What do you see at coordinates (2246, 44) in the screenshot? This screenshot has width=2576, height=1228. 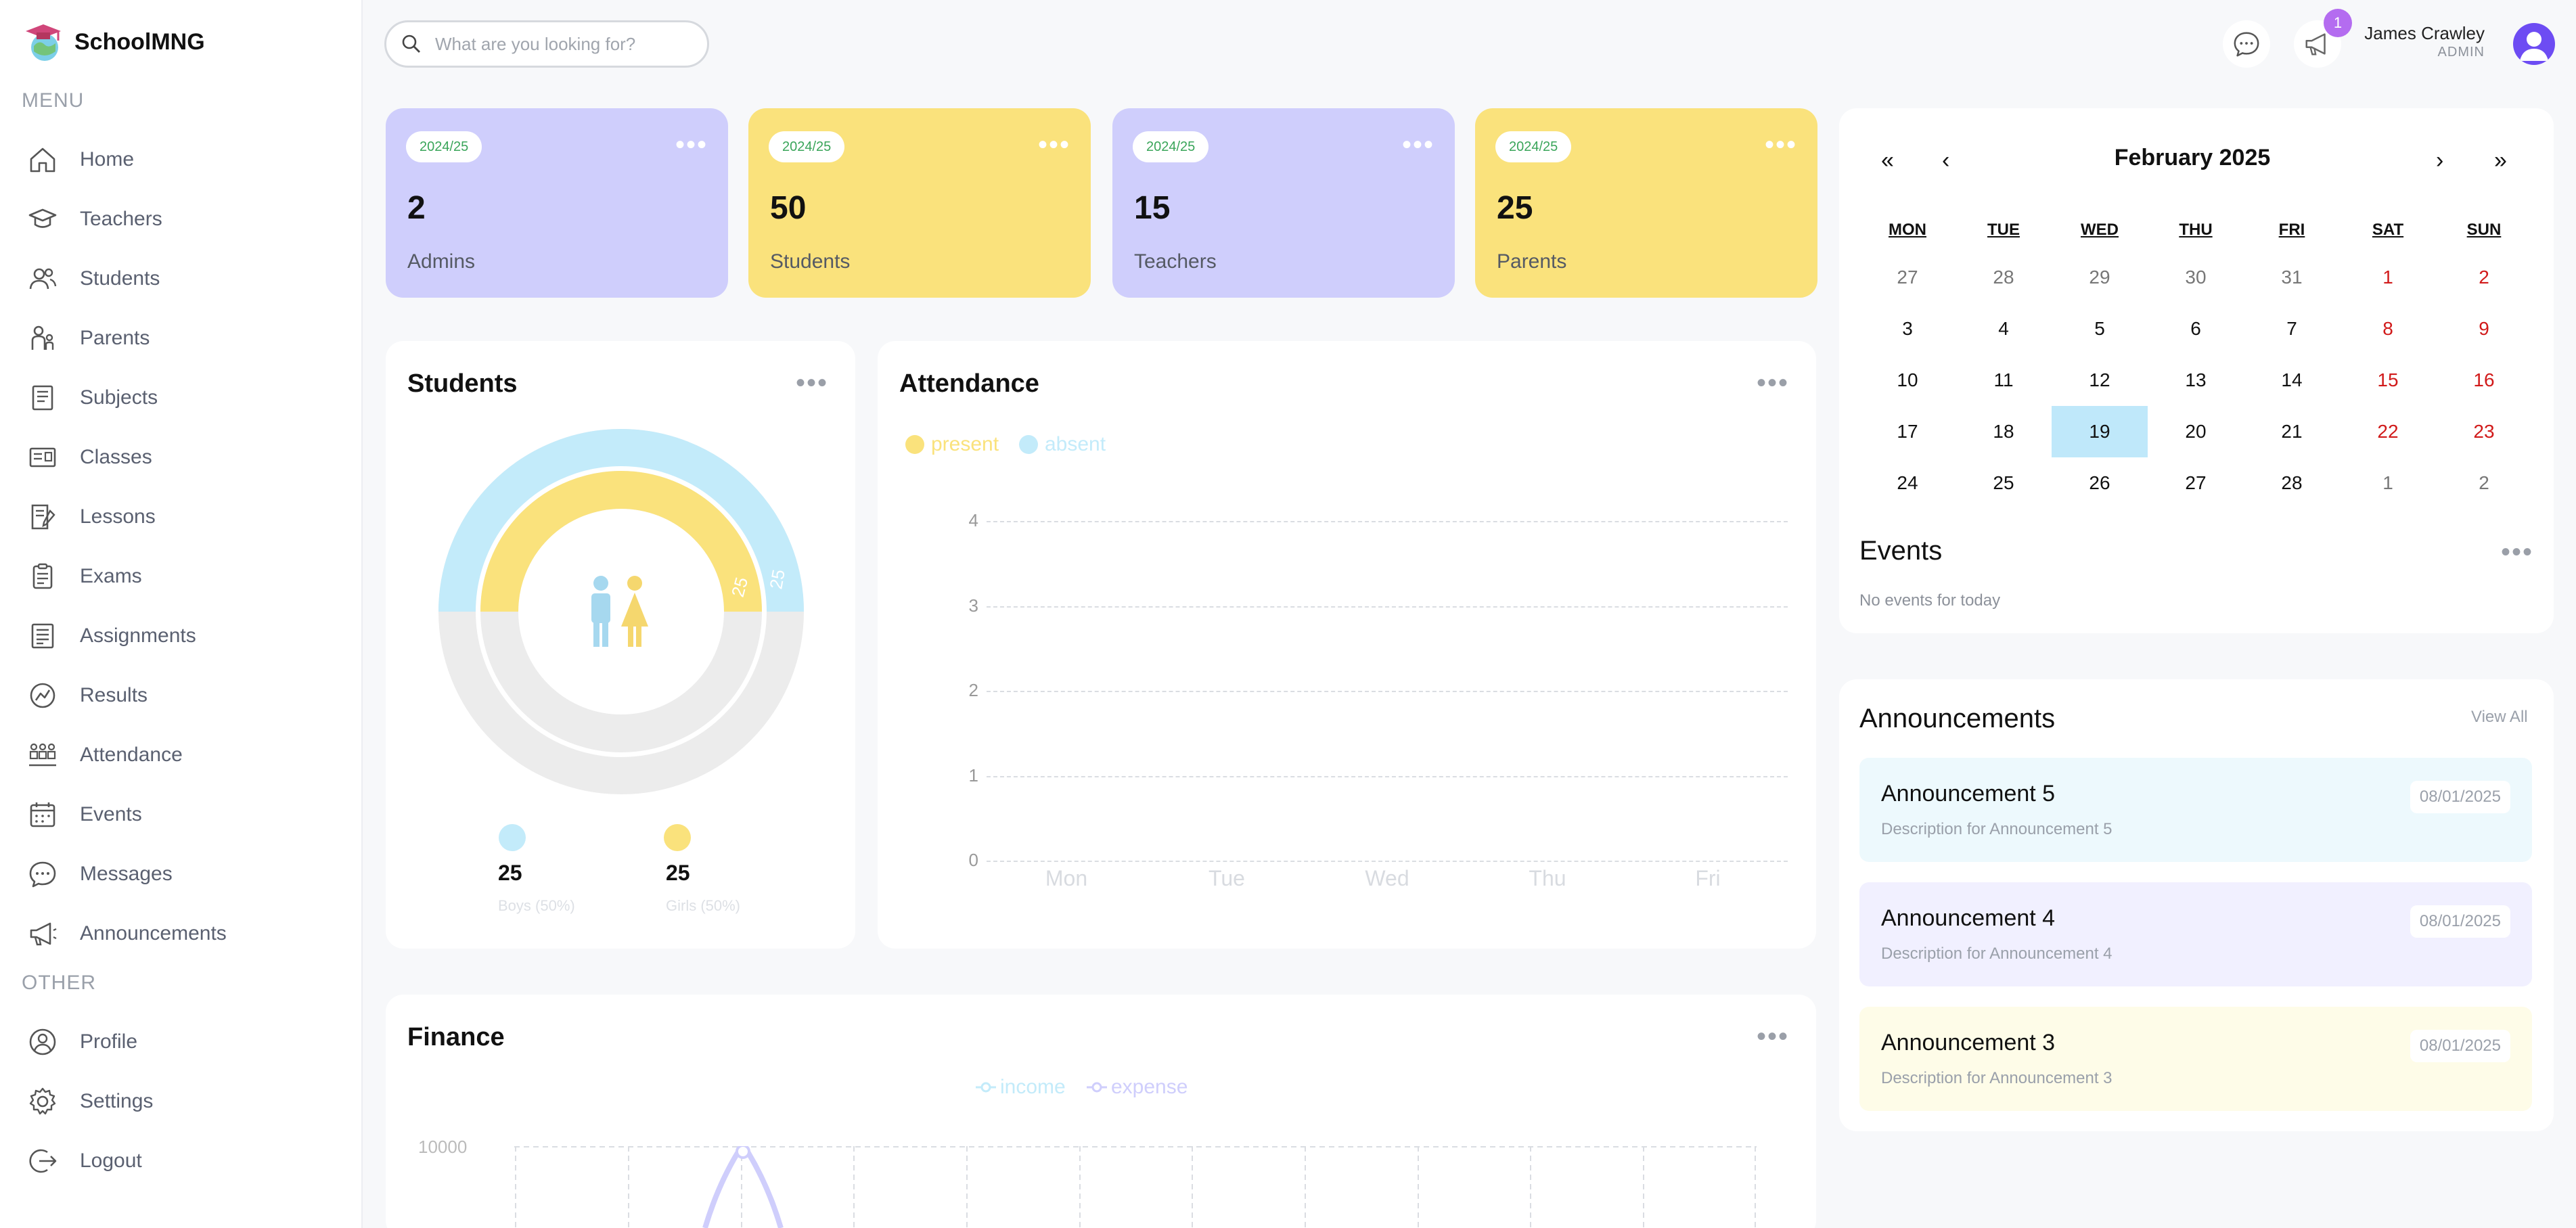 I see `messages-button` at bounding box center [2246, 44].